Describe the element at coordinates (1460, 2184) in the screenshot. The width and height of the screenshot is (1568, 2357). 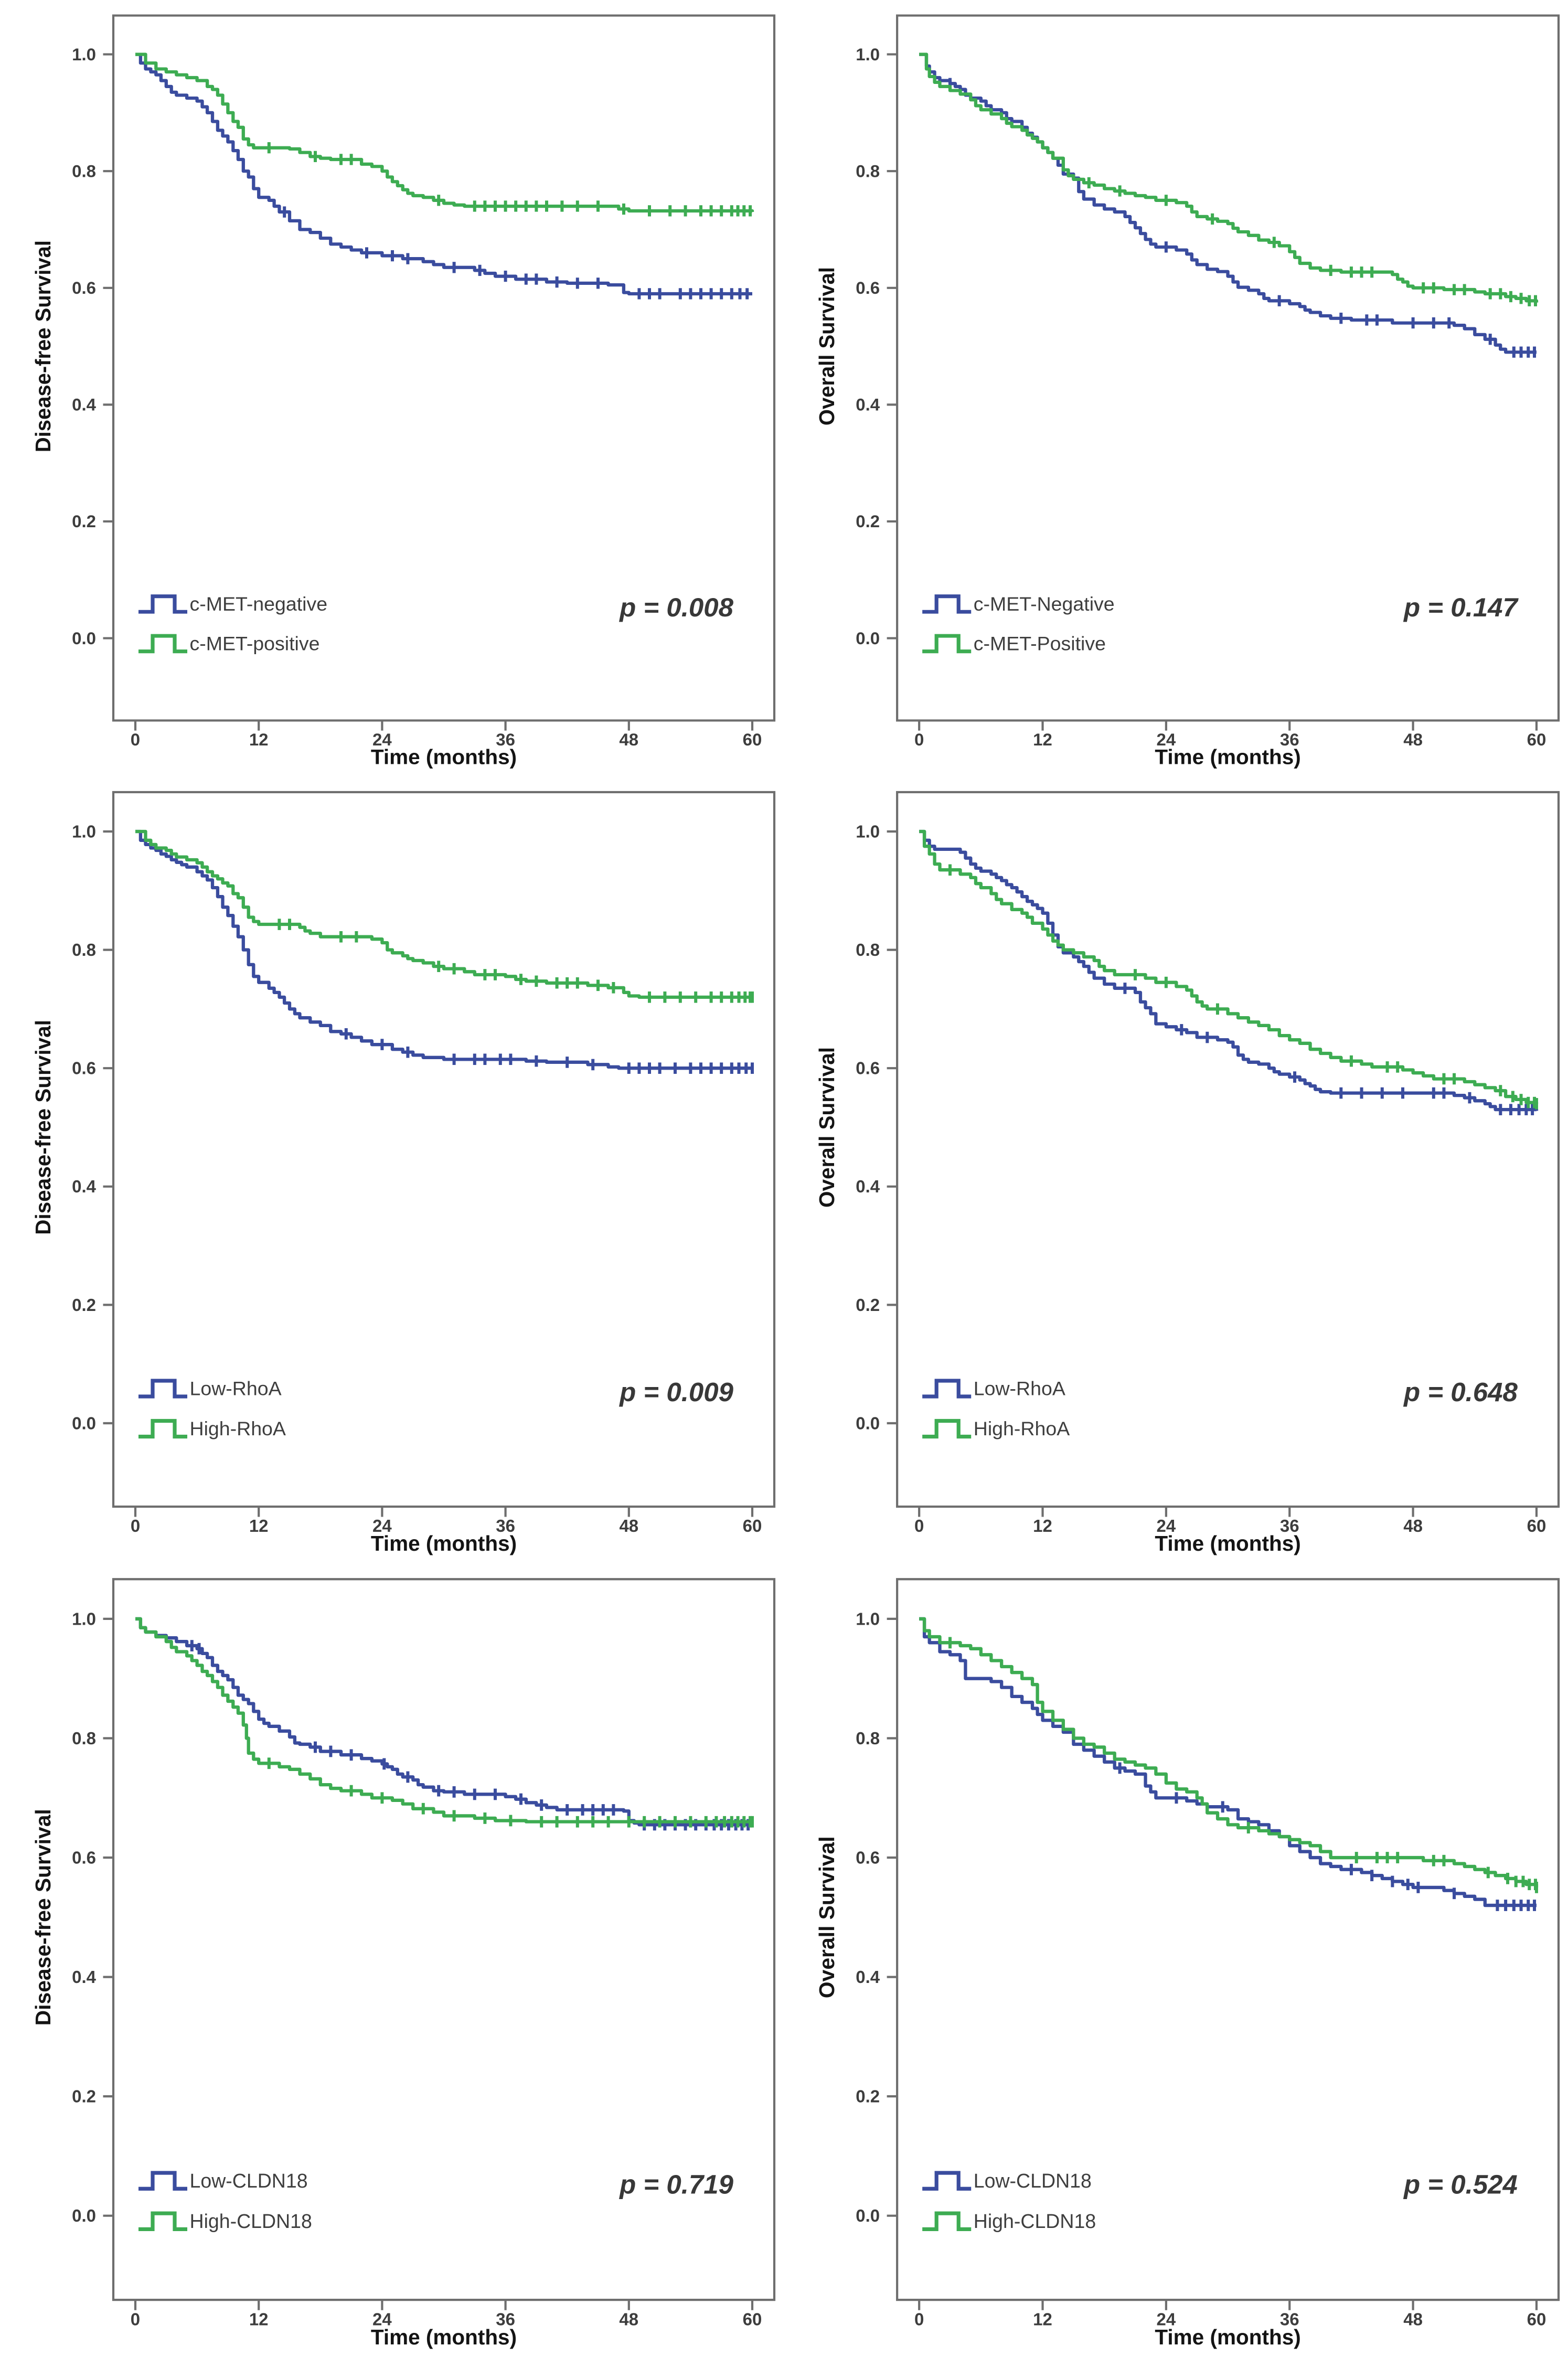
I see `p-value-label: p = 0.524` at that location.